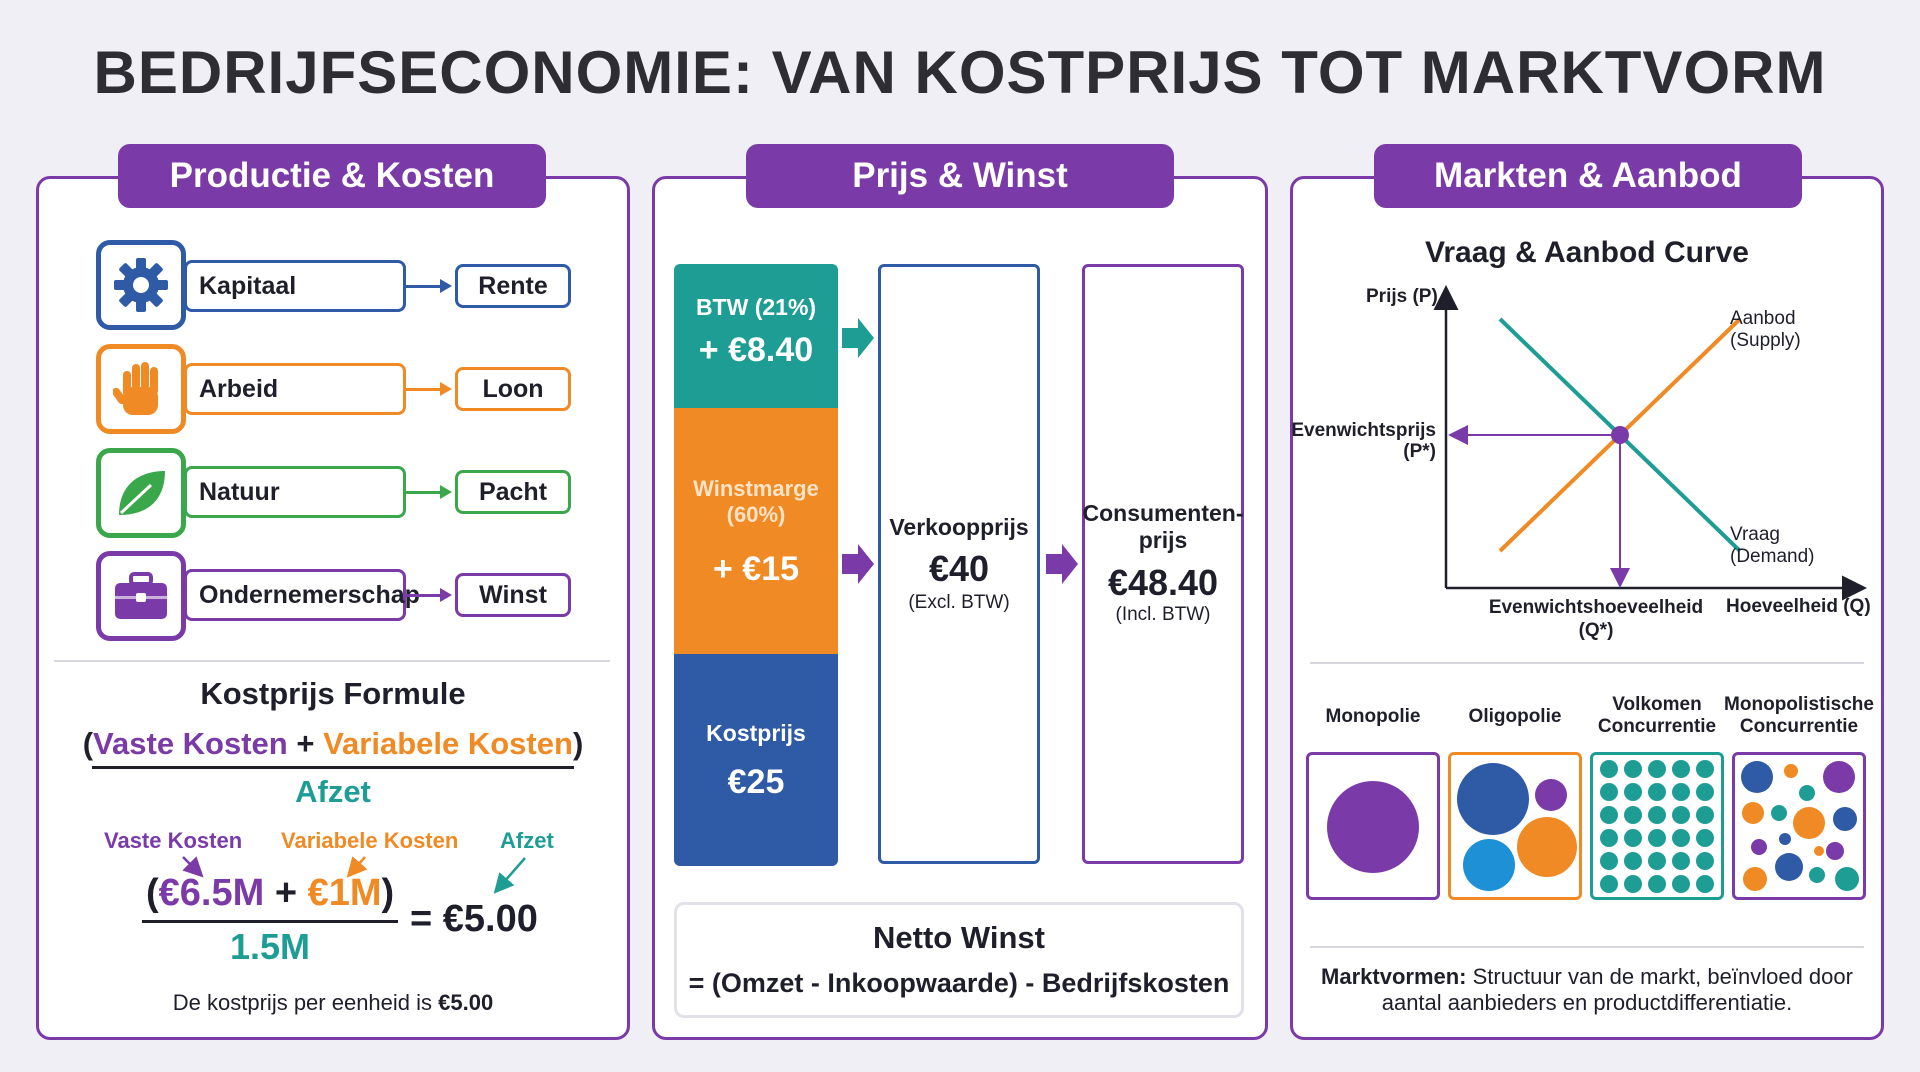 Image resolution: width=1920 pixels, height=1072 pixels. What do you see at coordinates (1587, 252) in the screenshot?
I see `chart-title: Vraag & Aanbod Curve` at bounding box center [1587, 252].